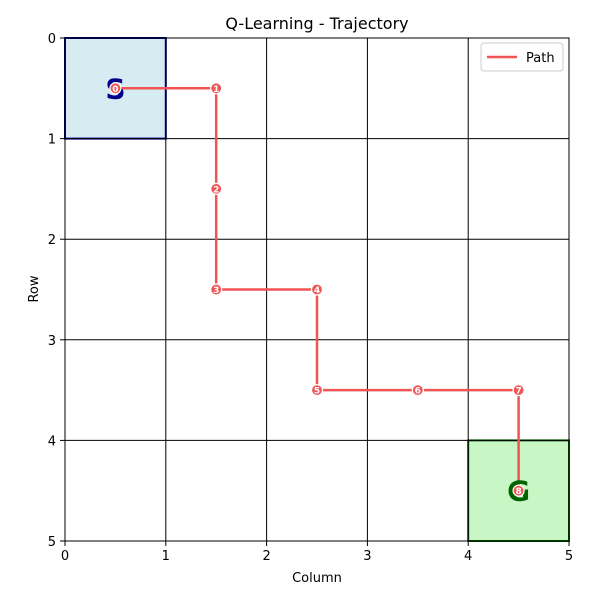 This screenshot has width=600, height=600. I want to click on path-point-label-6: 6, so click(418, 392).